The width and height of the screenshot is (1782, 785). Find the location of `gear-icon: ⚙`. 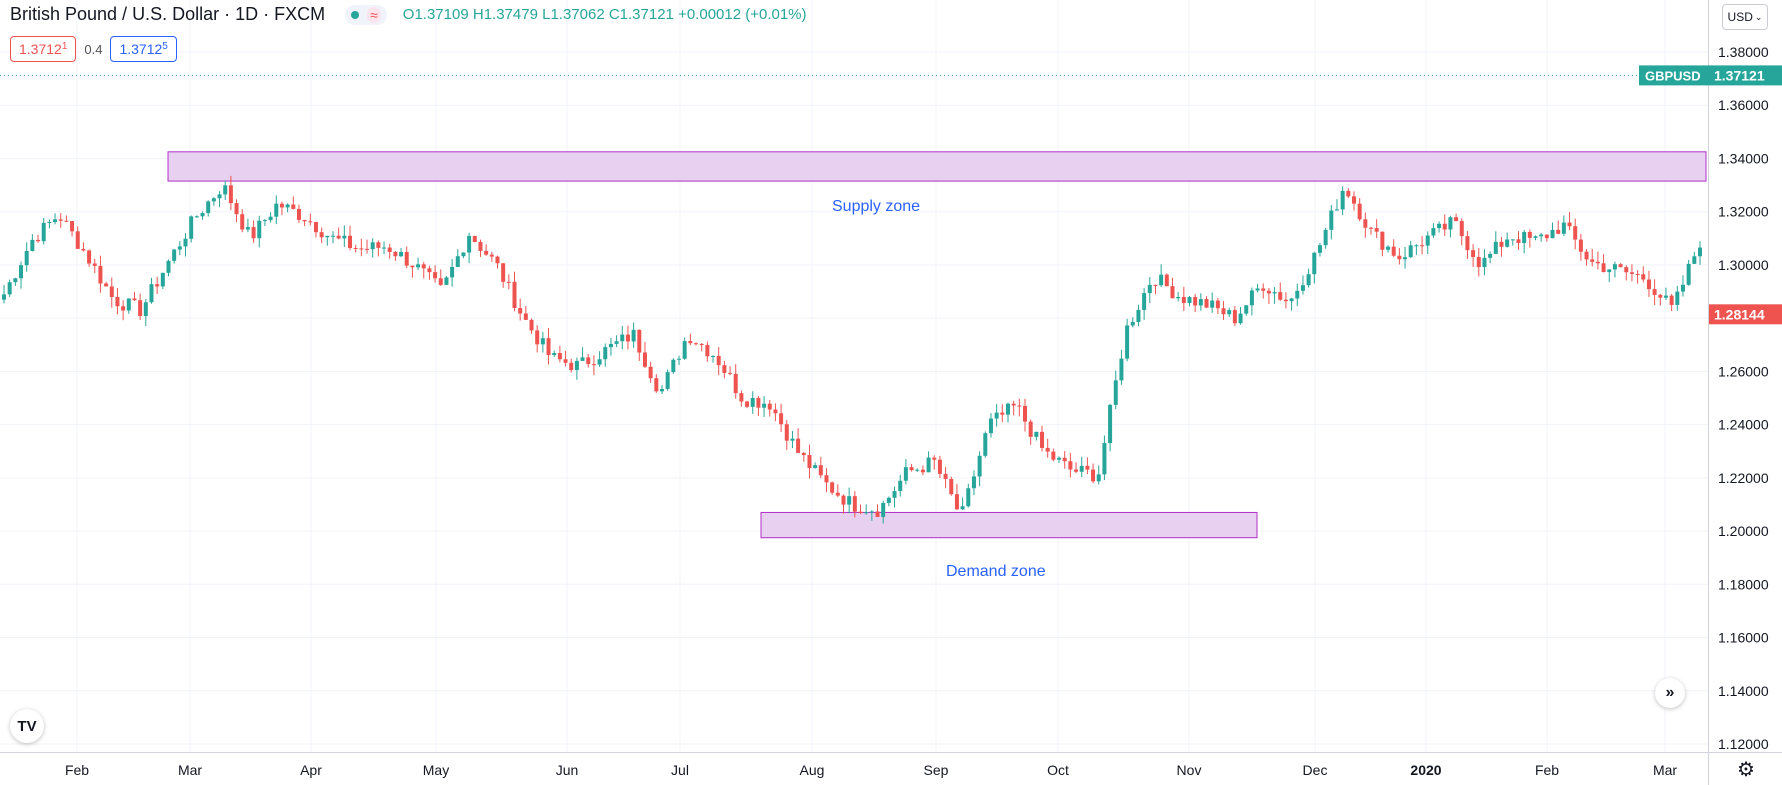

gear-icon: ⚙ is located at coordinates (1746, 770).